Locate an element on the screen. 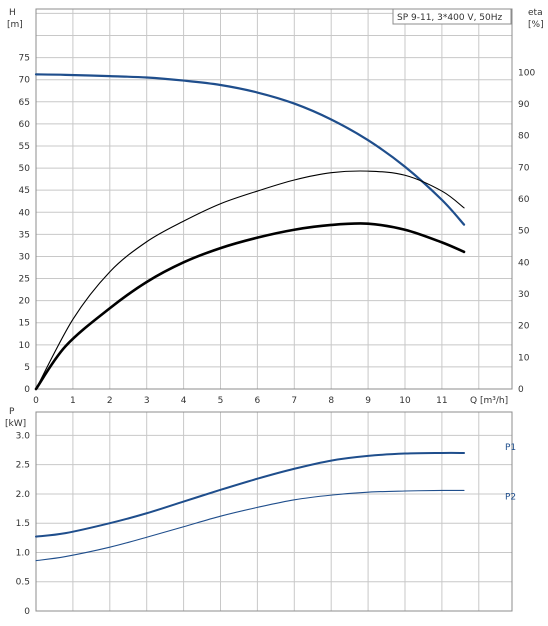 This screenshot has height=626, width=548. head-tick-label: 5 is located at coordinates (27, 368).